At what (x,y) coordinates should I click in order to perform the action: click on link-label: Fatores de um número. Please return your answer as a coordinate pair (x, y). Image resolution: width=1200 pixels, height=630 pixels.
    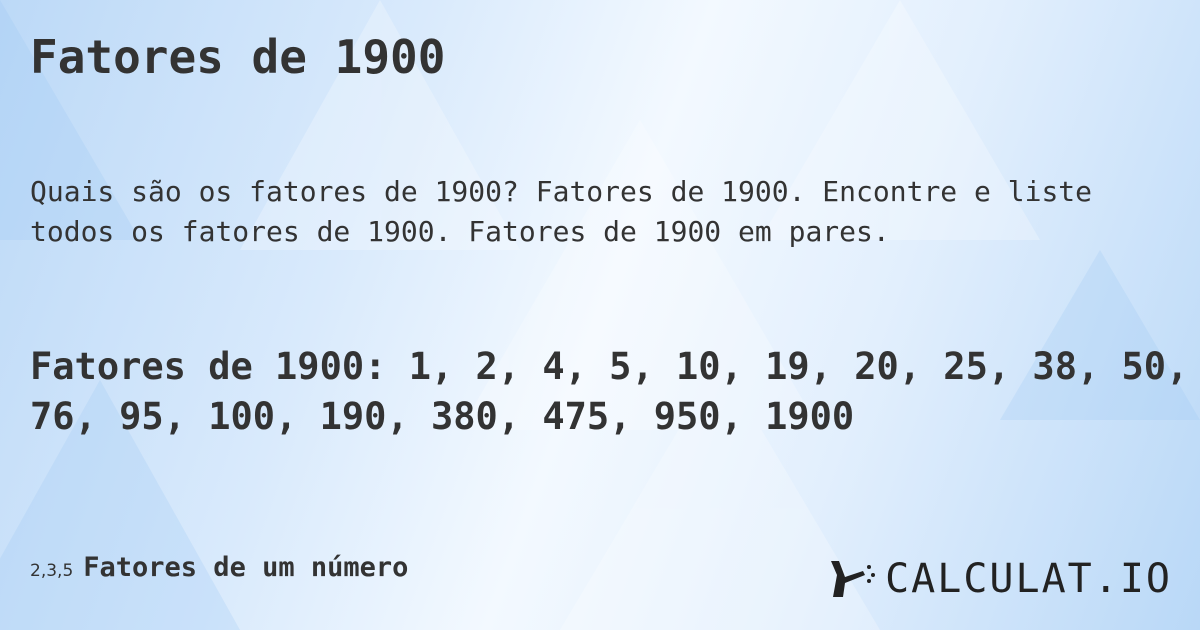
    Looking at the image, I should click on (246, 567).